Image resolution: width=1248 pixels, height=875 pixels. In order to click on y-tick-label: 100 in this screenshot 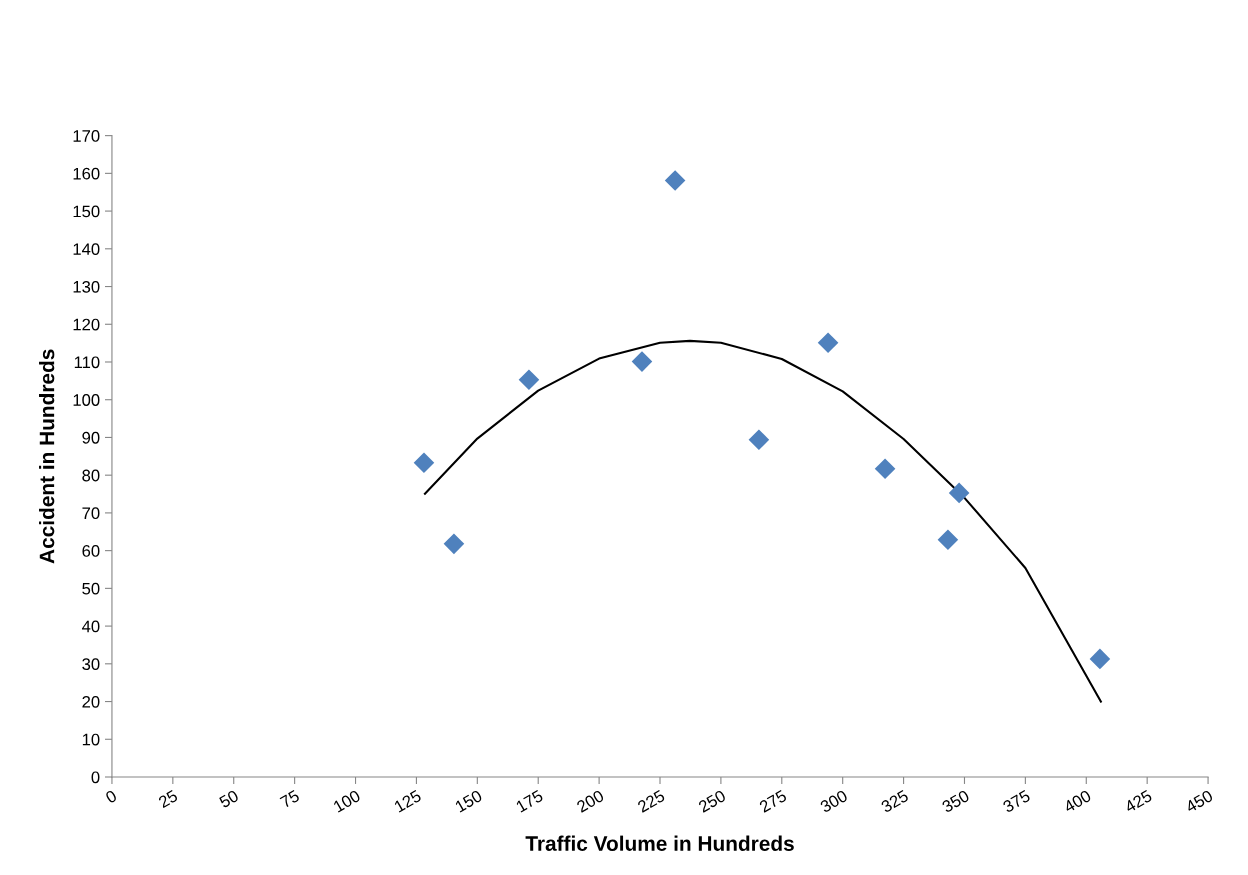, I will do `click(86, 400)`.